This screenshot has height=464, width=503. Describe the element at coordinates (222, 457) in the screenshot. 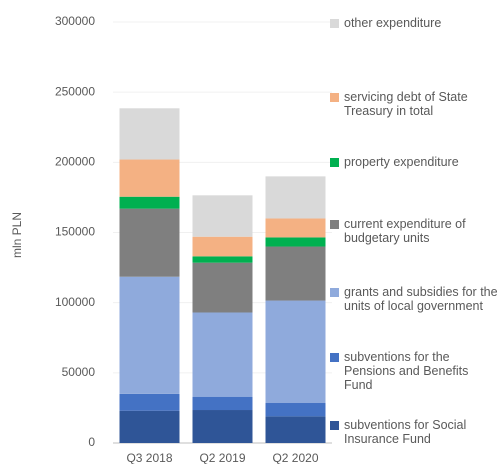

I see `x-tick-label: Q2 2019` at that location.